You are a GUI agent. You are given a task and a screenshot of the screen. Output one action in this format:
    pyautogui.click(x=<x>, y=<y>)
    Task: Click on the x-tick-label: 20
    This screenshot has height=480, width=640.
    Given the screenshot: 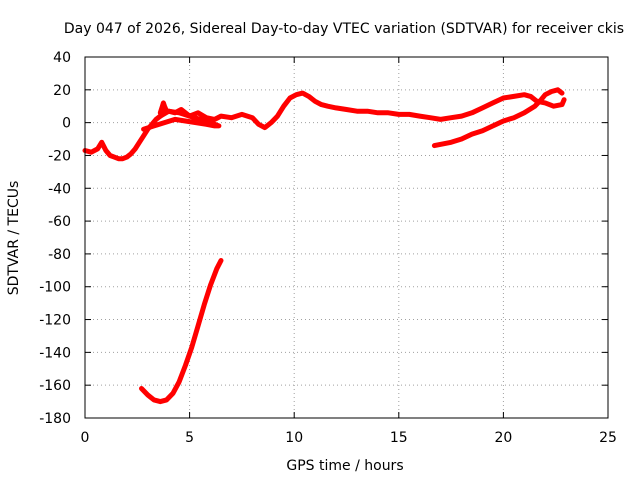 What is the action you would take?
    pyautogui.click(x=503, y=438)
    